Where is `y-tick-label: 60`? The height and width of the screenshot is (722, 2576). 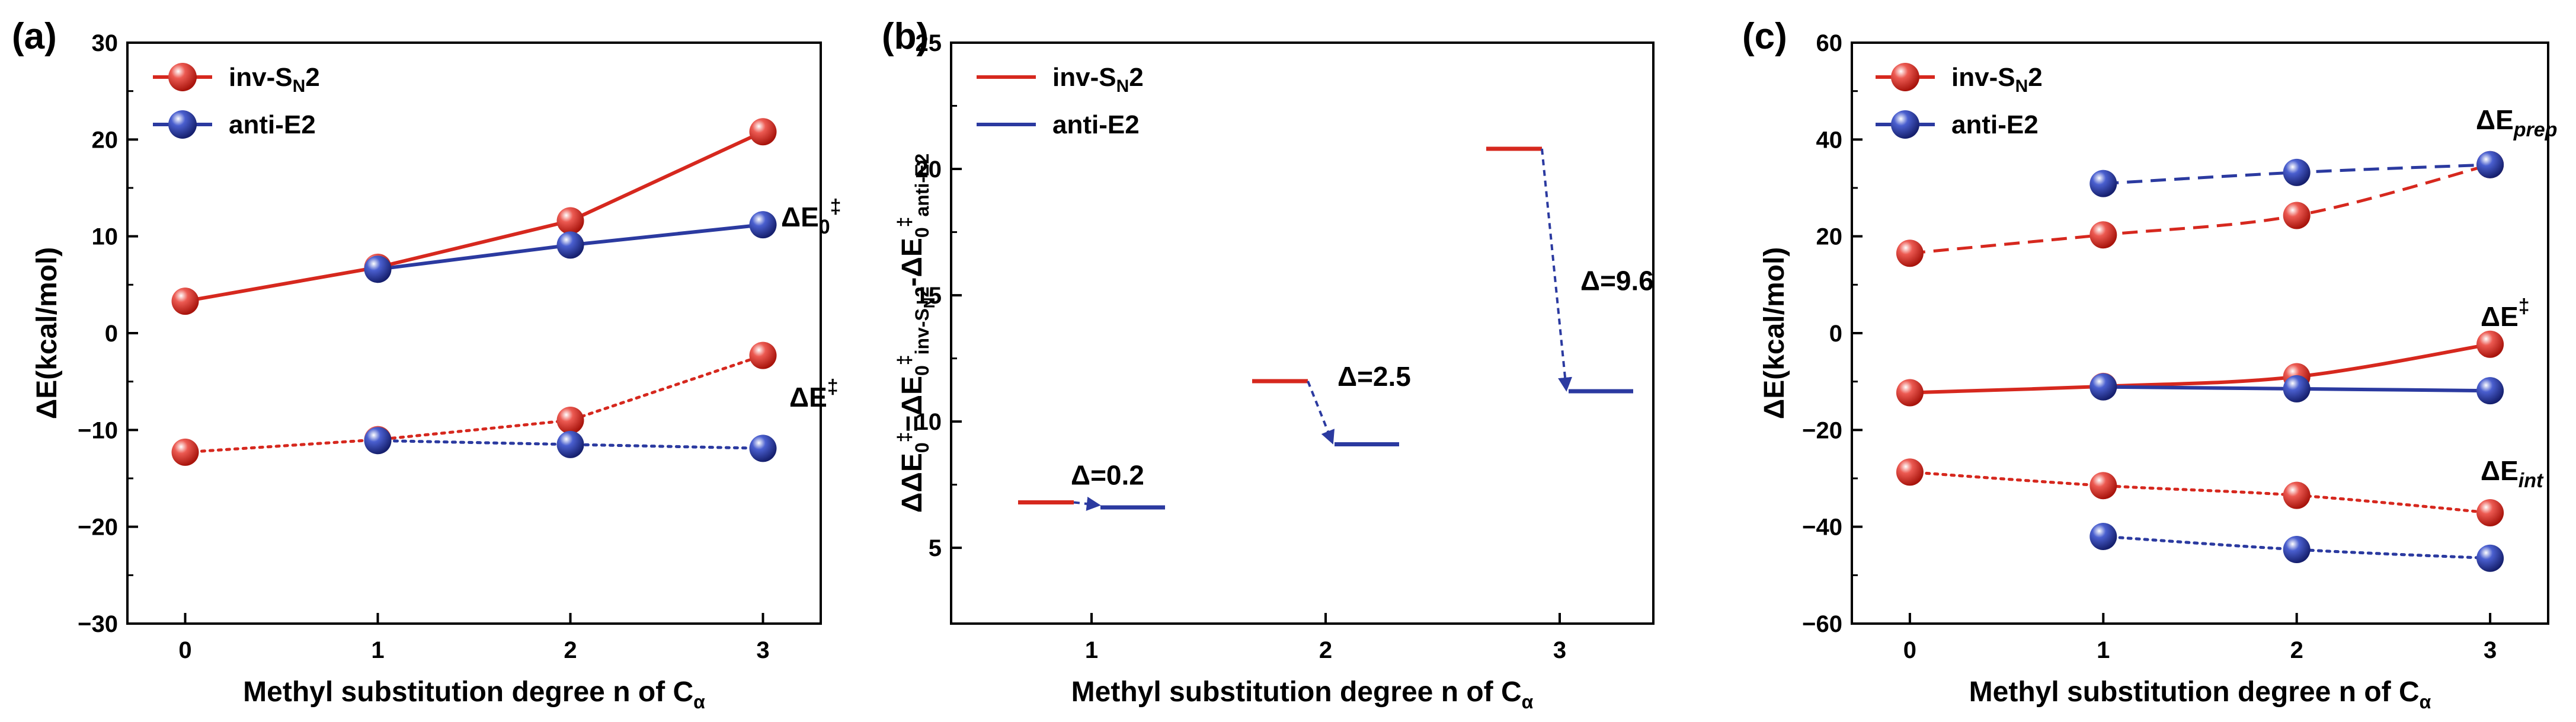 y-tick-label: 60 is located at coordinates (1829, 43).